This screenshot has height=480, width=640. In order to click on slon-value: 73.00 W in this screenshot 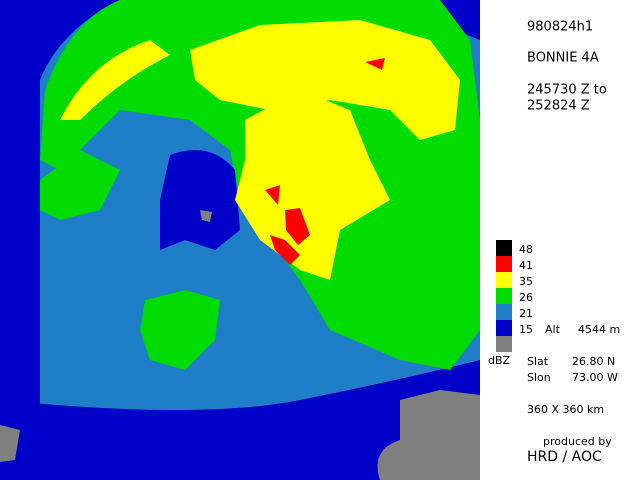, I will do `click(595, 377)`.